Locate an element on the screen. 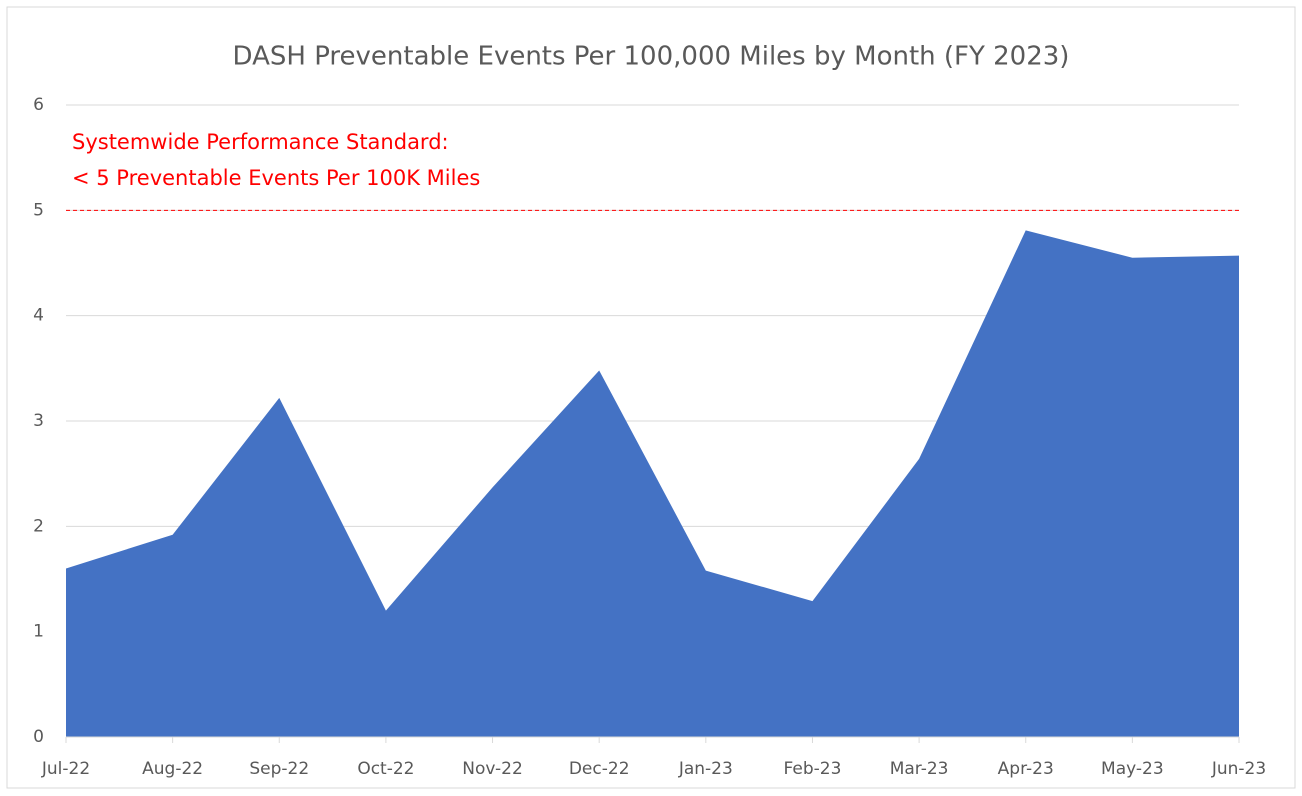  x-tick-label: Feb-23 is located at coordinates (813, 769).